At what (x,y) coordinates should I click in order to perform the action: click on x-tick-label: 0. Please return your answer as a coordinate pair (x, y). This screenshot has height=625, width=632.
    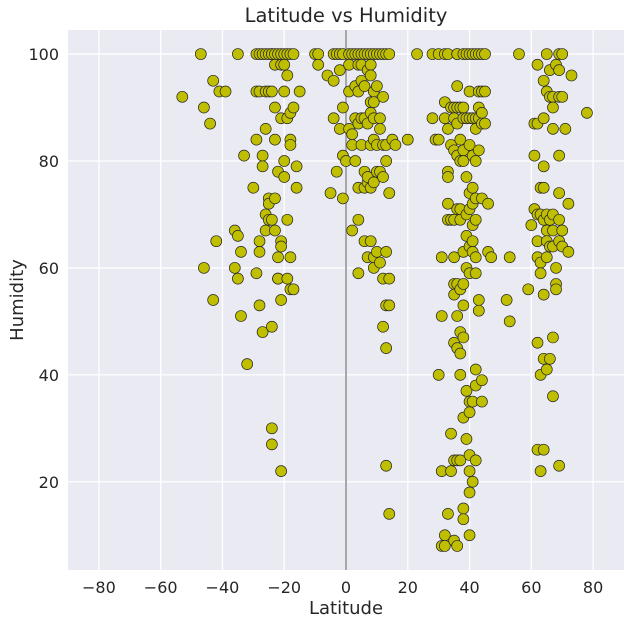
    Looking at the image, I should click on (346, 587).